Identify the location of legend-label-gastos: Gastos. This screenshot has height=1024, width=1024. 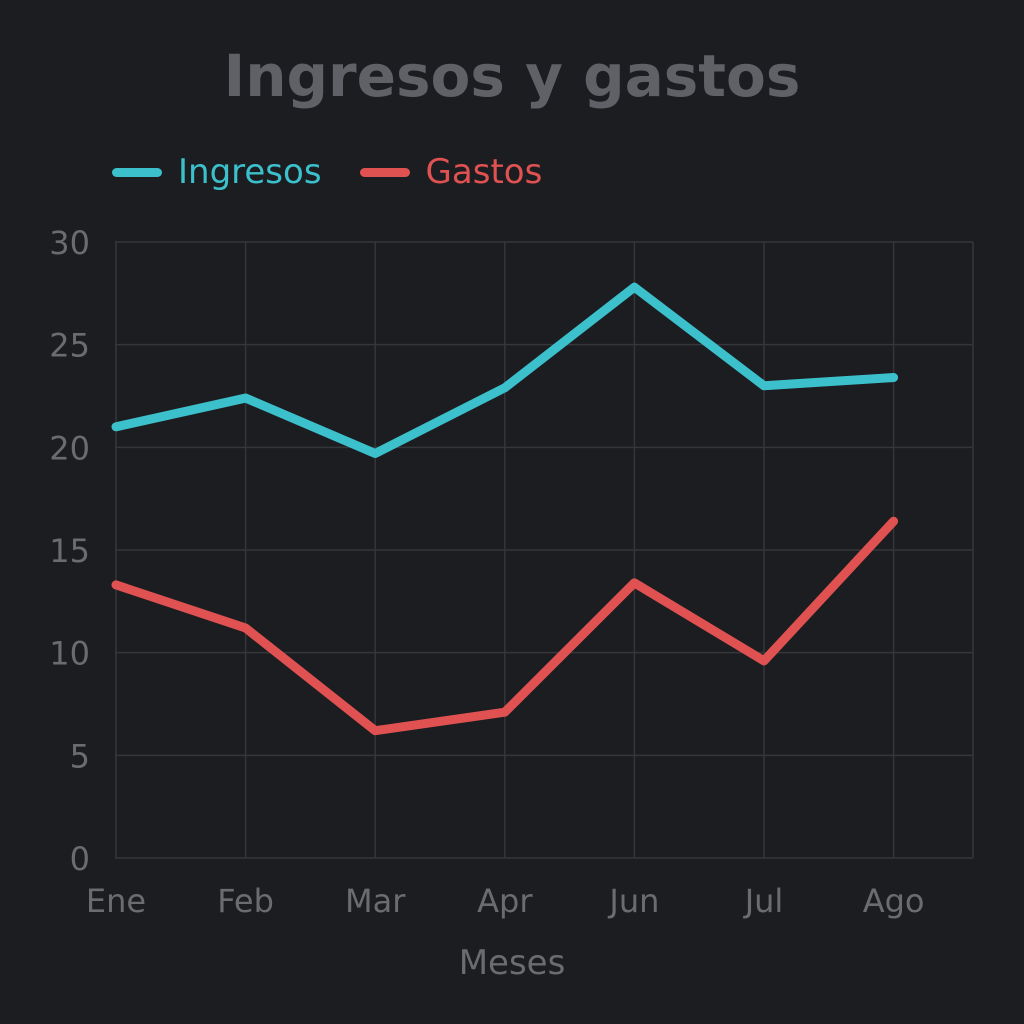
(484, 172).